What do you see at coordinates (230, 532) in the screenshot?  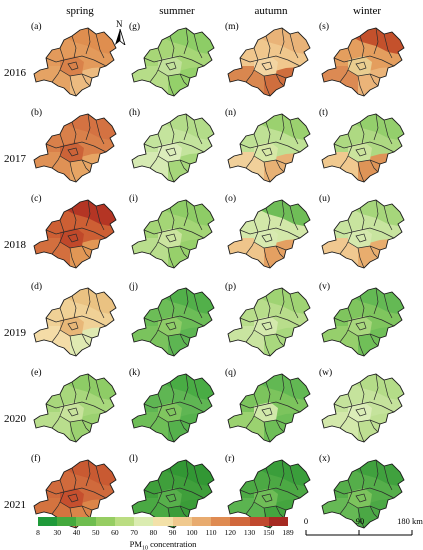 I see `colorbar-tick-label: 120` at bounding box center [230, 532].